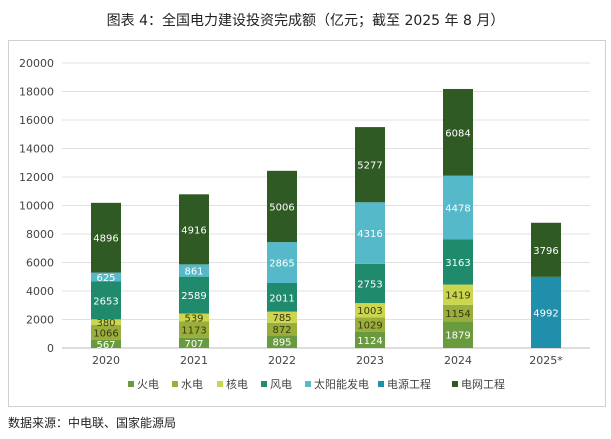 The width and height of the screenshot is (611, 439). What do you see at coordinates (36, 149) in the screenshot?
I see `y-tick-label: 14000` at bounding box center [36, 149].